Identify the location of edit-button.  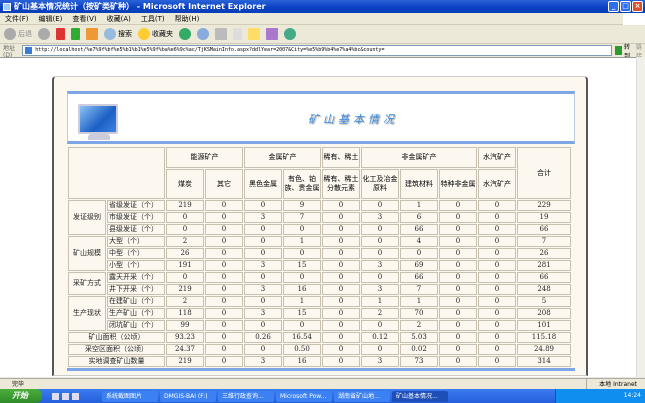
(237, 34).